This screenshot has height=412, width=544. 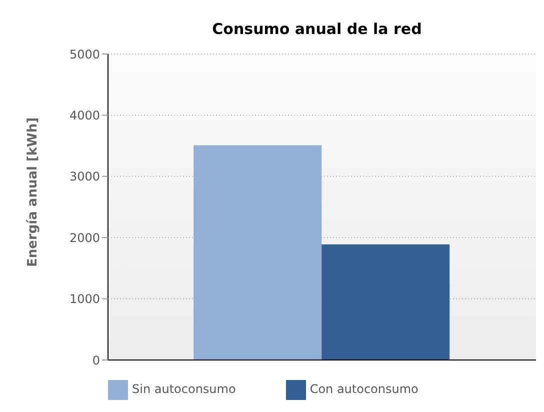 What do you see at coordinates (364, 389) in the screenshot?
I see `legend-label: Con autoconsumo` at bounding box center [364, 389].